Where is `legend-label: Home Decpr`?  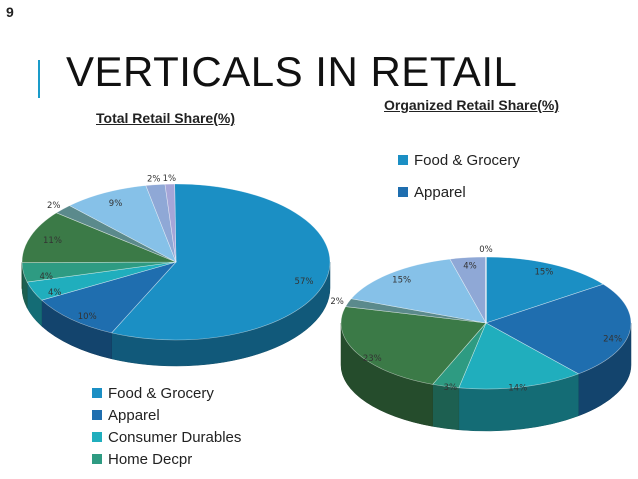
legend-label: Home Decpr is located at coordinates (150, 459).